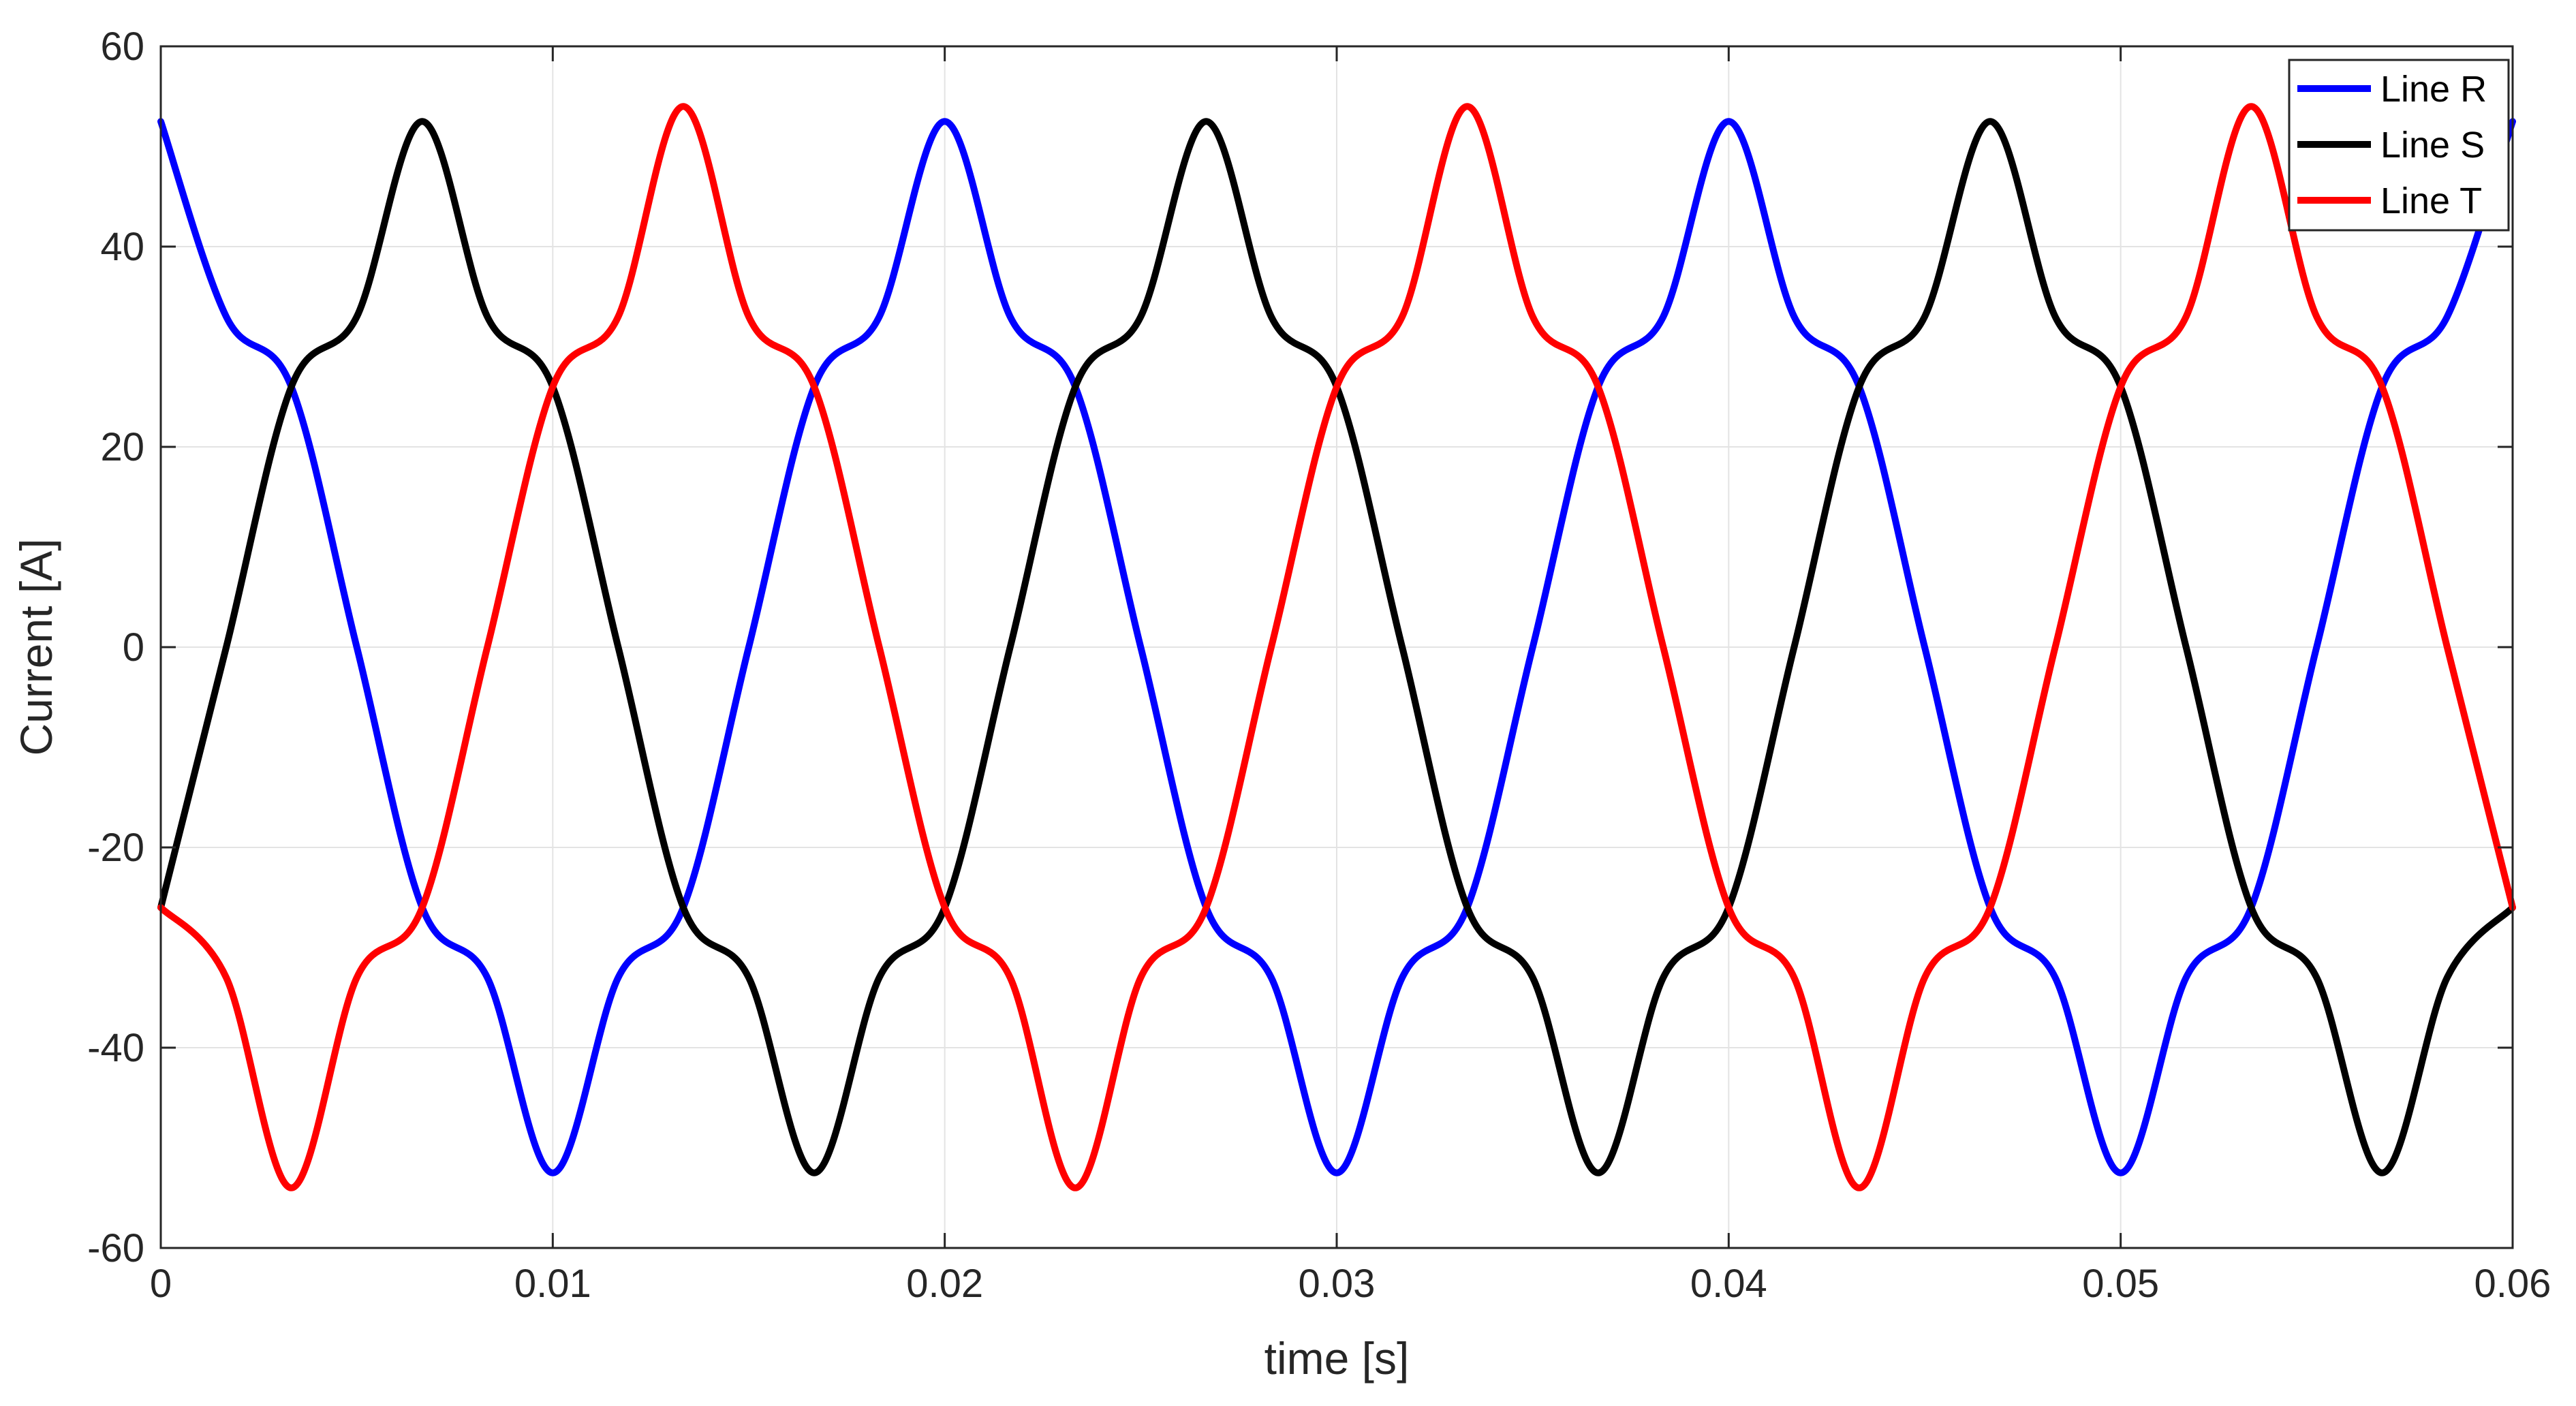 The height and width of the screenshot is (1406, 2576). What do you see at coordinates (36, 646) in the screenshot?
I see `y-axis-label: Current [A]` at bounding box center [36, 646].